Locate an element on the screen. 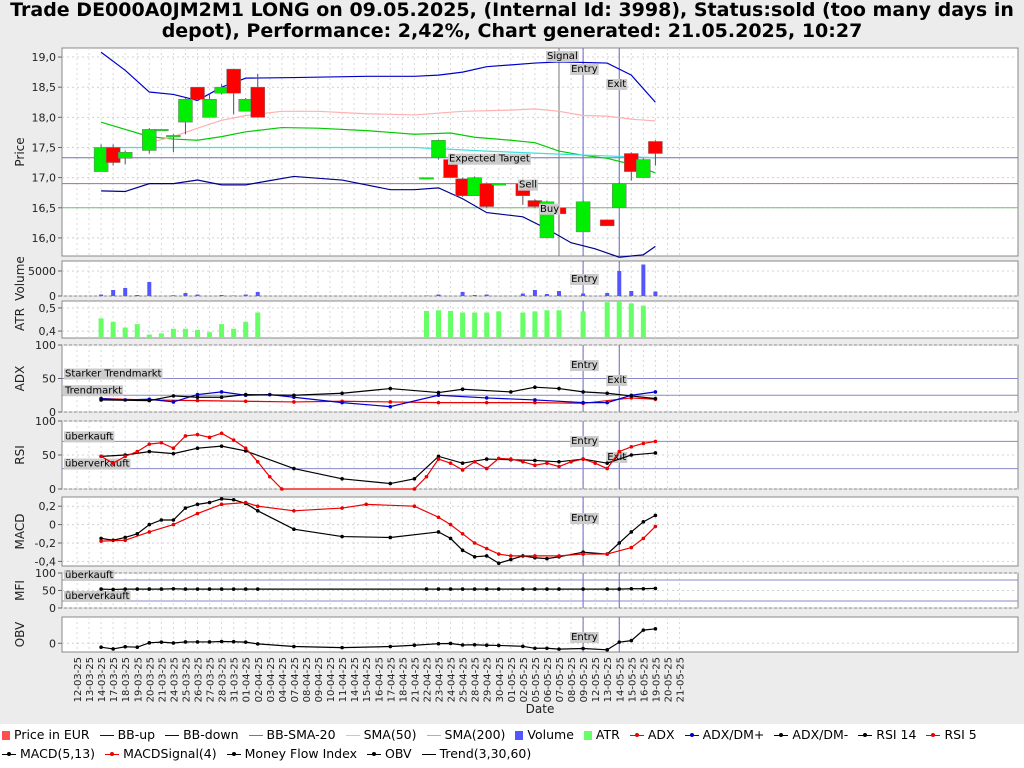 Image resolution: width=1024 pixels, height=768 pixels. obv-plot-area is located at coordinates (540, 634).